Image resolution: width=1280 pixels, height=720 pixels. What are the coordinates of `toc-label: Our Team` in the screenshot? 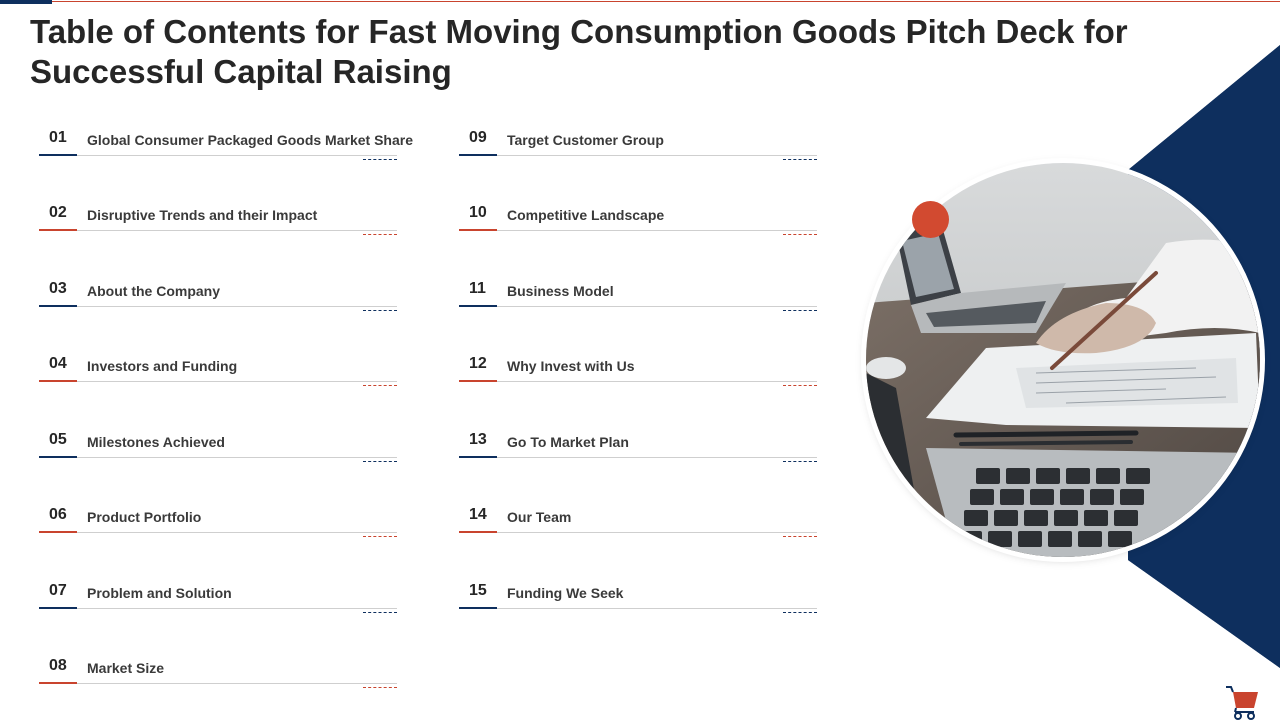 It's located at (539, 517).